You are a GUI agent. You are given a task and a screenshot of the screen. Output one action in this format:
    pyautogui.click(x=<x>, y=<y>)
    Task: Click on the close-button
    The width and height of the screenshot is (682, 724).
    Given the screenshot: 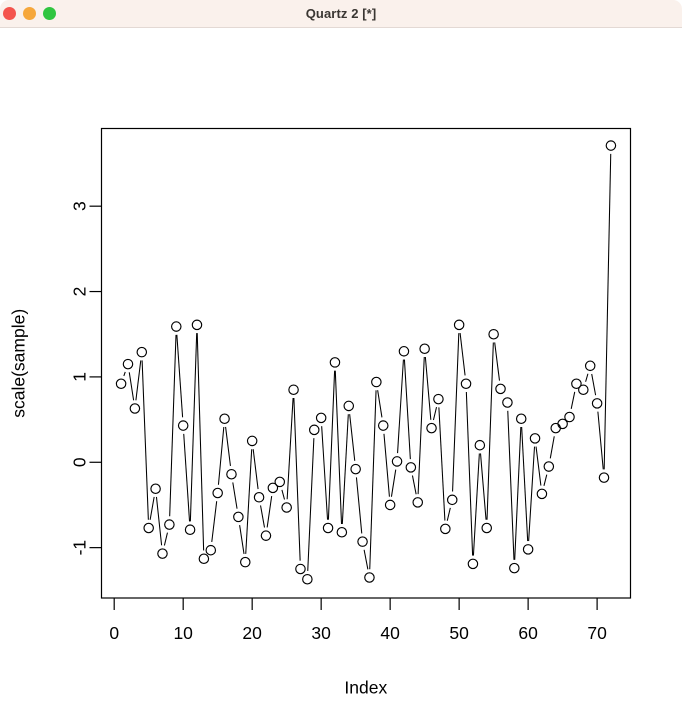 What is the action you would take?
    pyautogui.click(x=9, y=13)
    